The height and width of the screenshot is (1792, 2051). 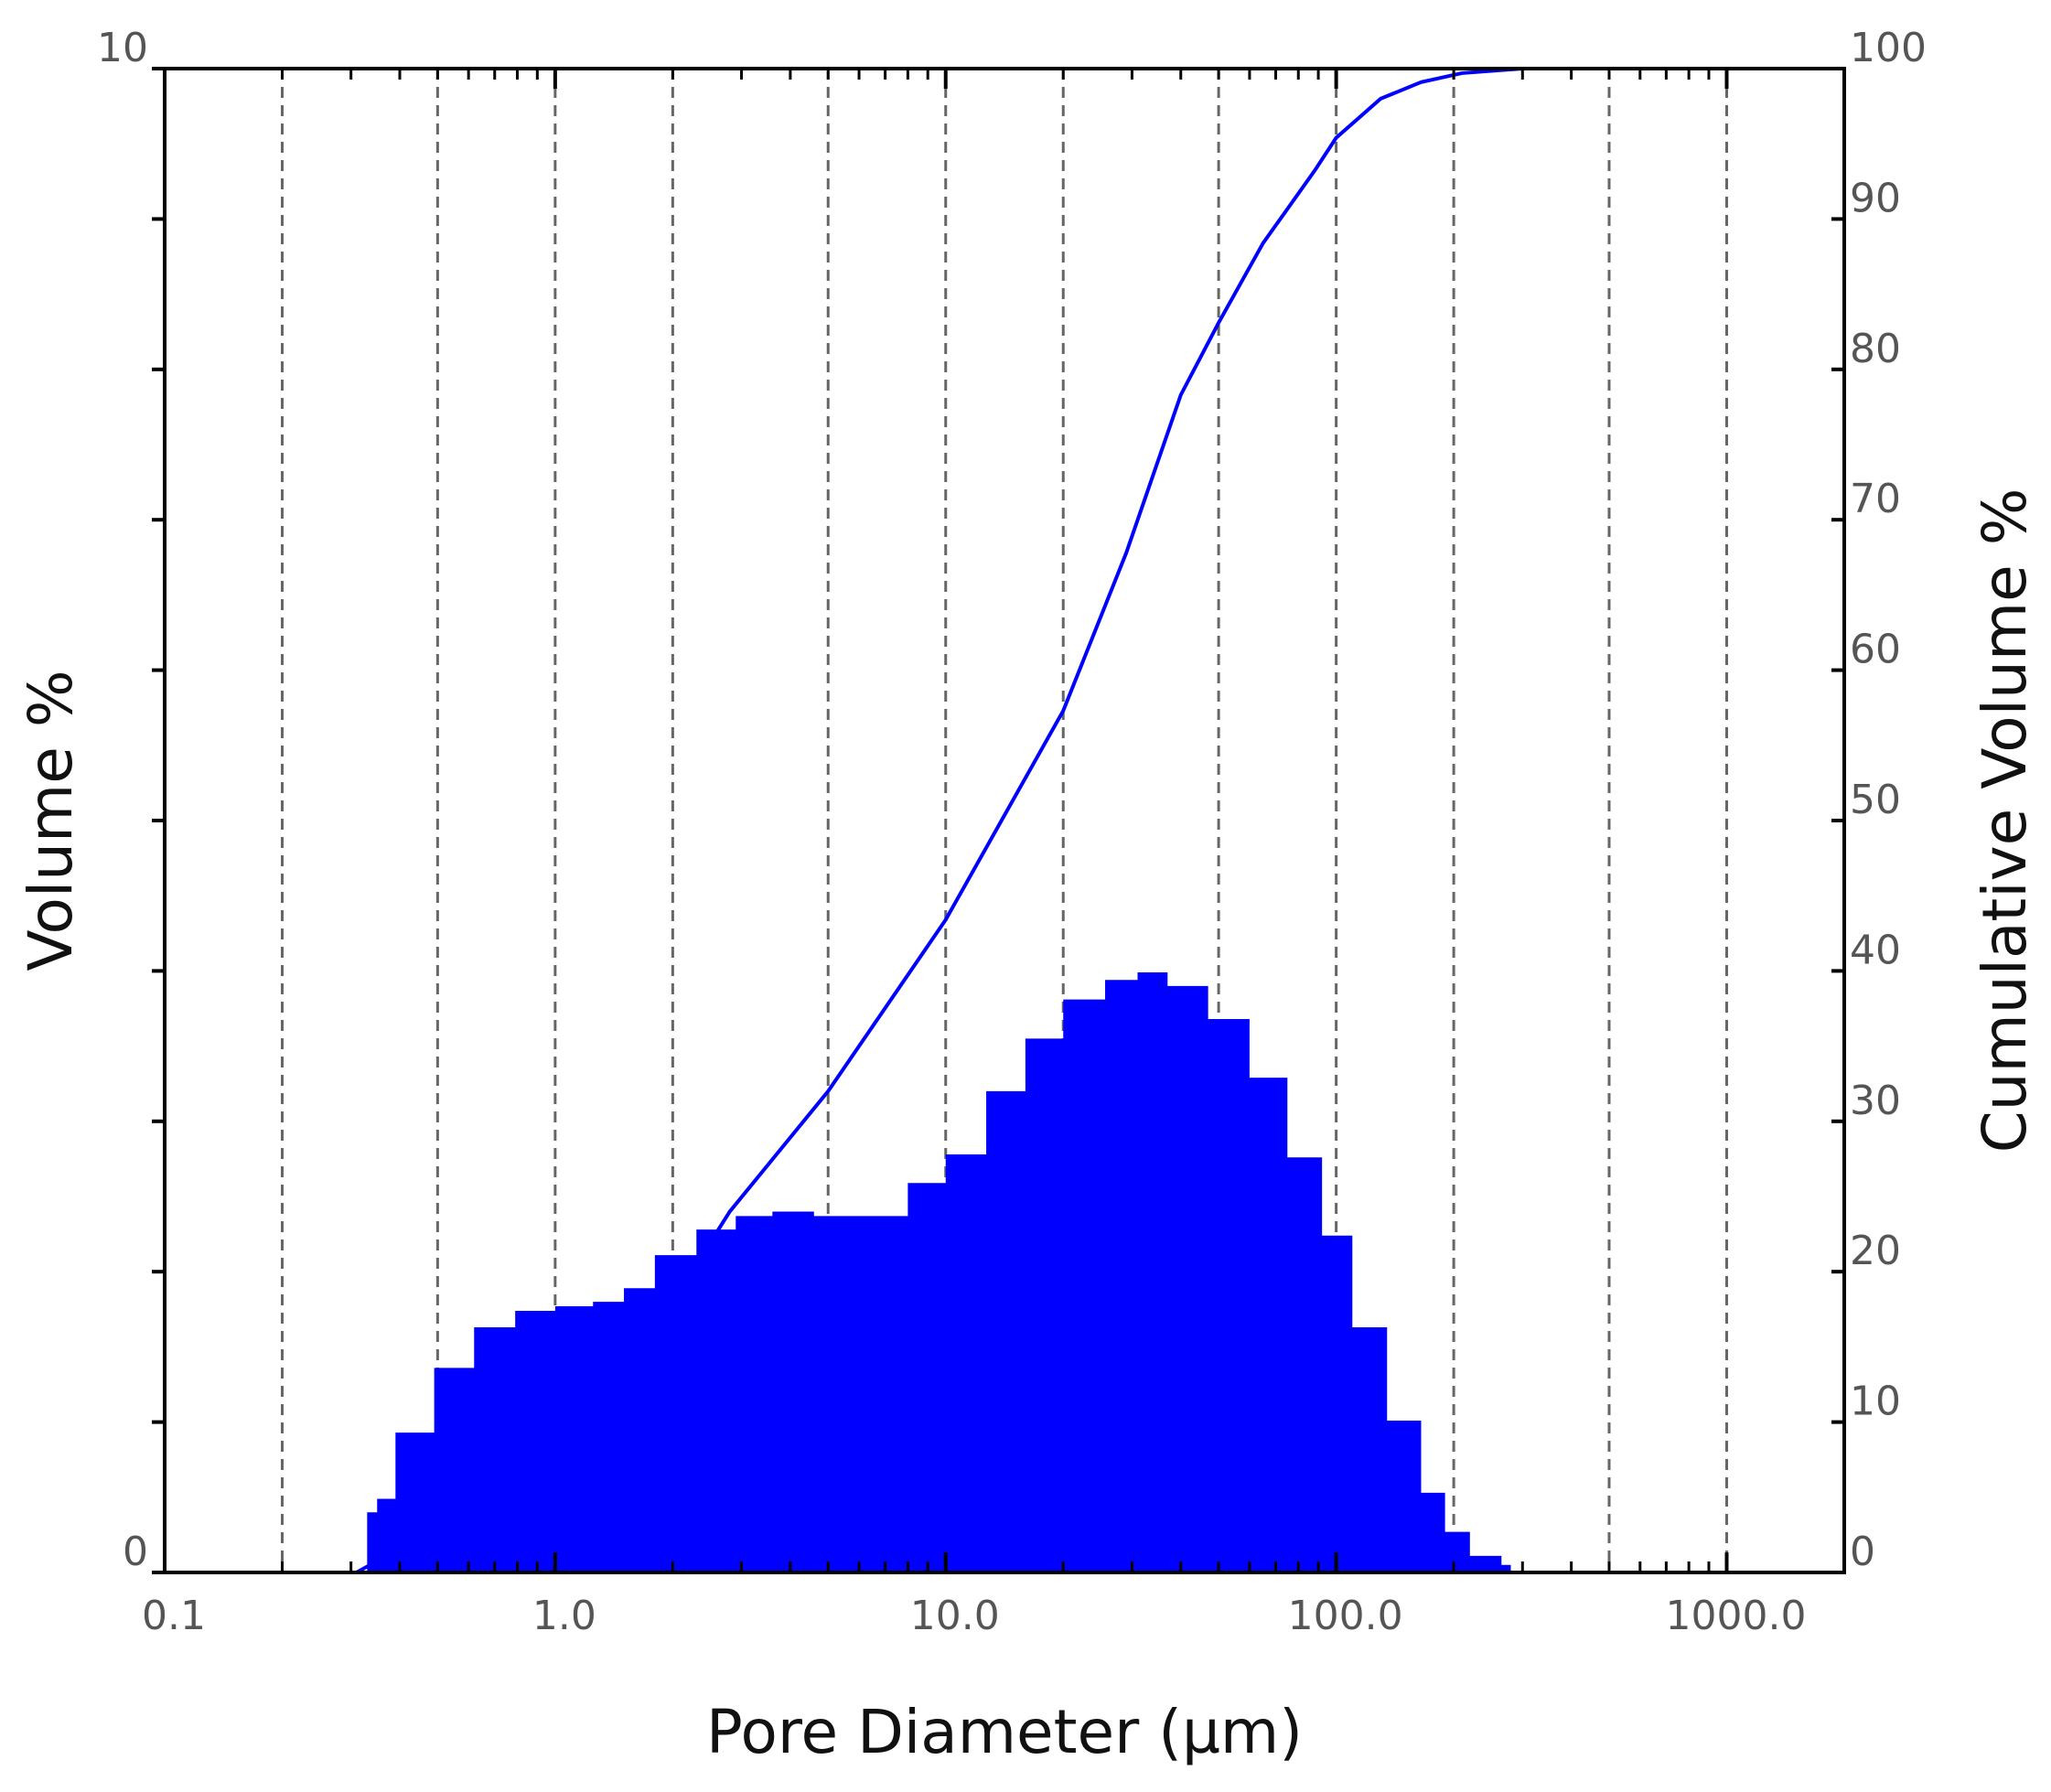 What do you see at coordinates (1005, 1732) in the screenshot?
I see `x-axis-title: Pore Diameter (µm)` at bounding box center [1005, 1732].